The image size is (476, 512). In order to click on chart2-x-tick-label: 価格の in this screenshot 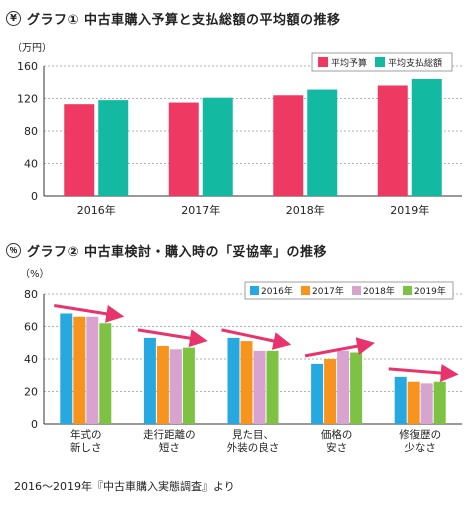, I will do `click(337, 434)`.